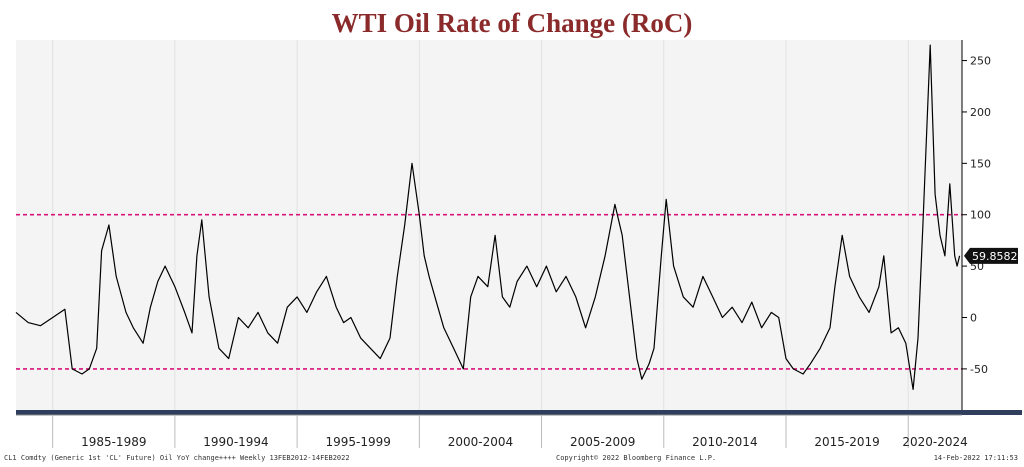  What do you see at coordinates (480, 442) in the screenshot?
I see `x-tick-label: 2000-2004` at bounding box center [480, 442].